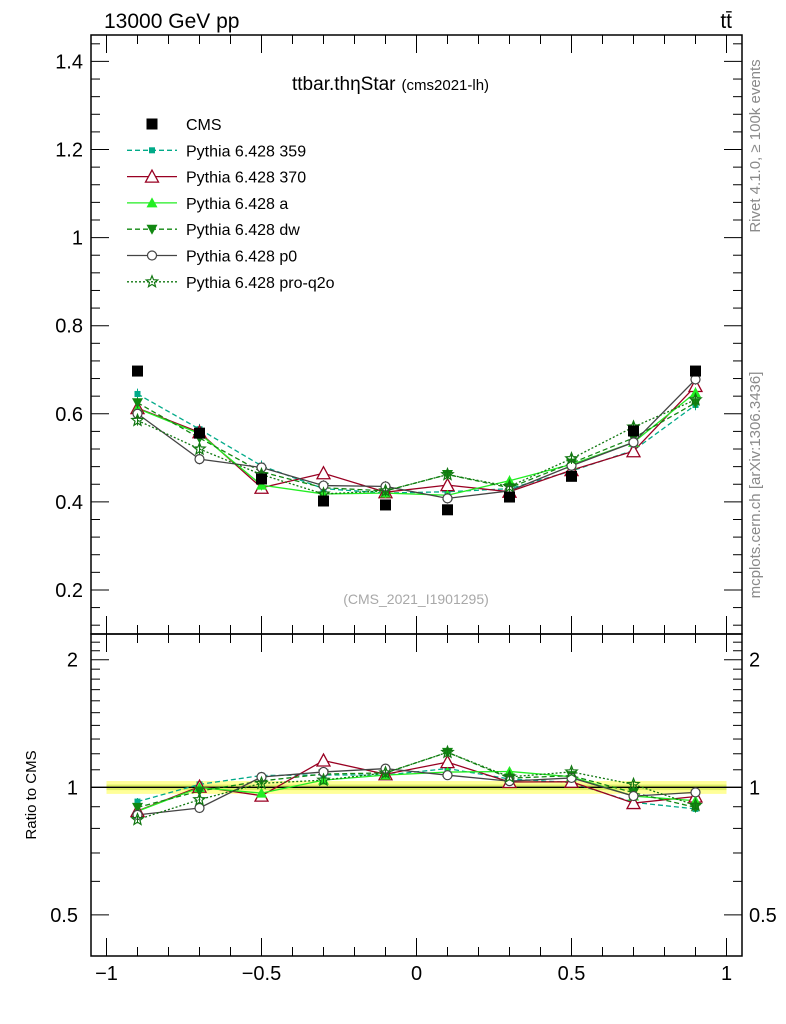 The height and width of the screenshot is (1024, 786). I want to click on cms-data-points, so click(416, 440).